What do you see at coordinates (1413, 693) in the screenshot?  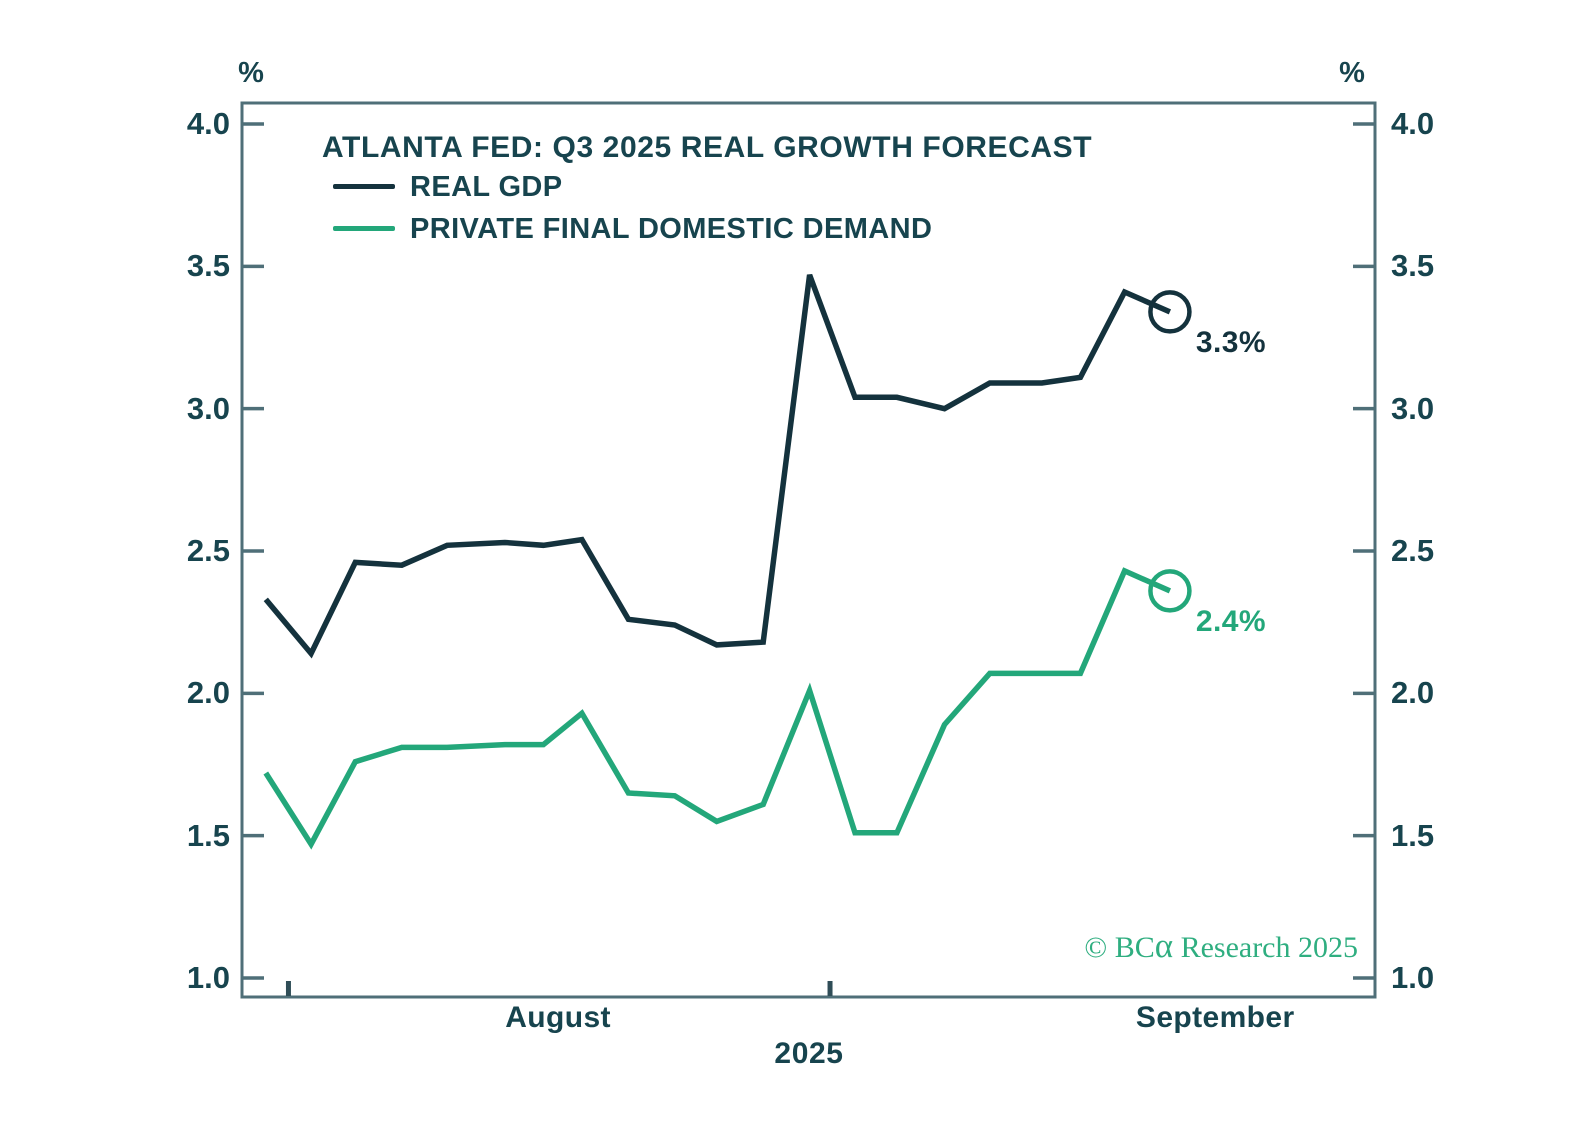 I see `y-tick-label-right: 2.0` at bounding box center [1413, 693].